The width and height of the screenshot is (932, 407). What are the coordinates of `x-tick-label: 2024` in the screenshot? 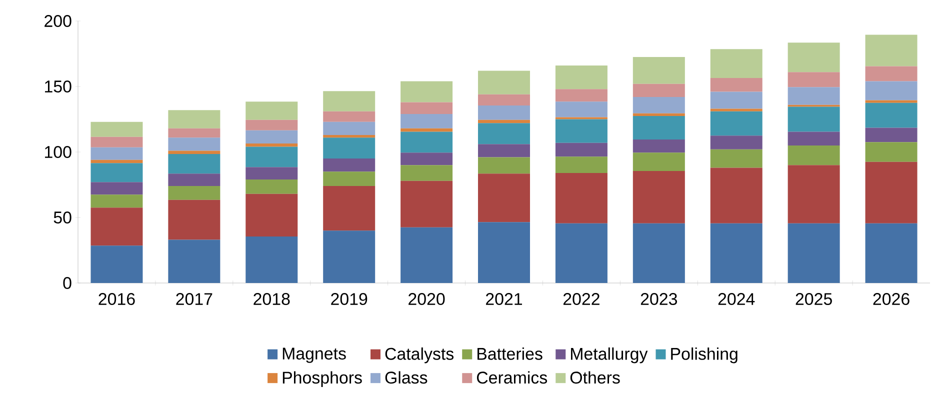 It's located at (736, 299).